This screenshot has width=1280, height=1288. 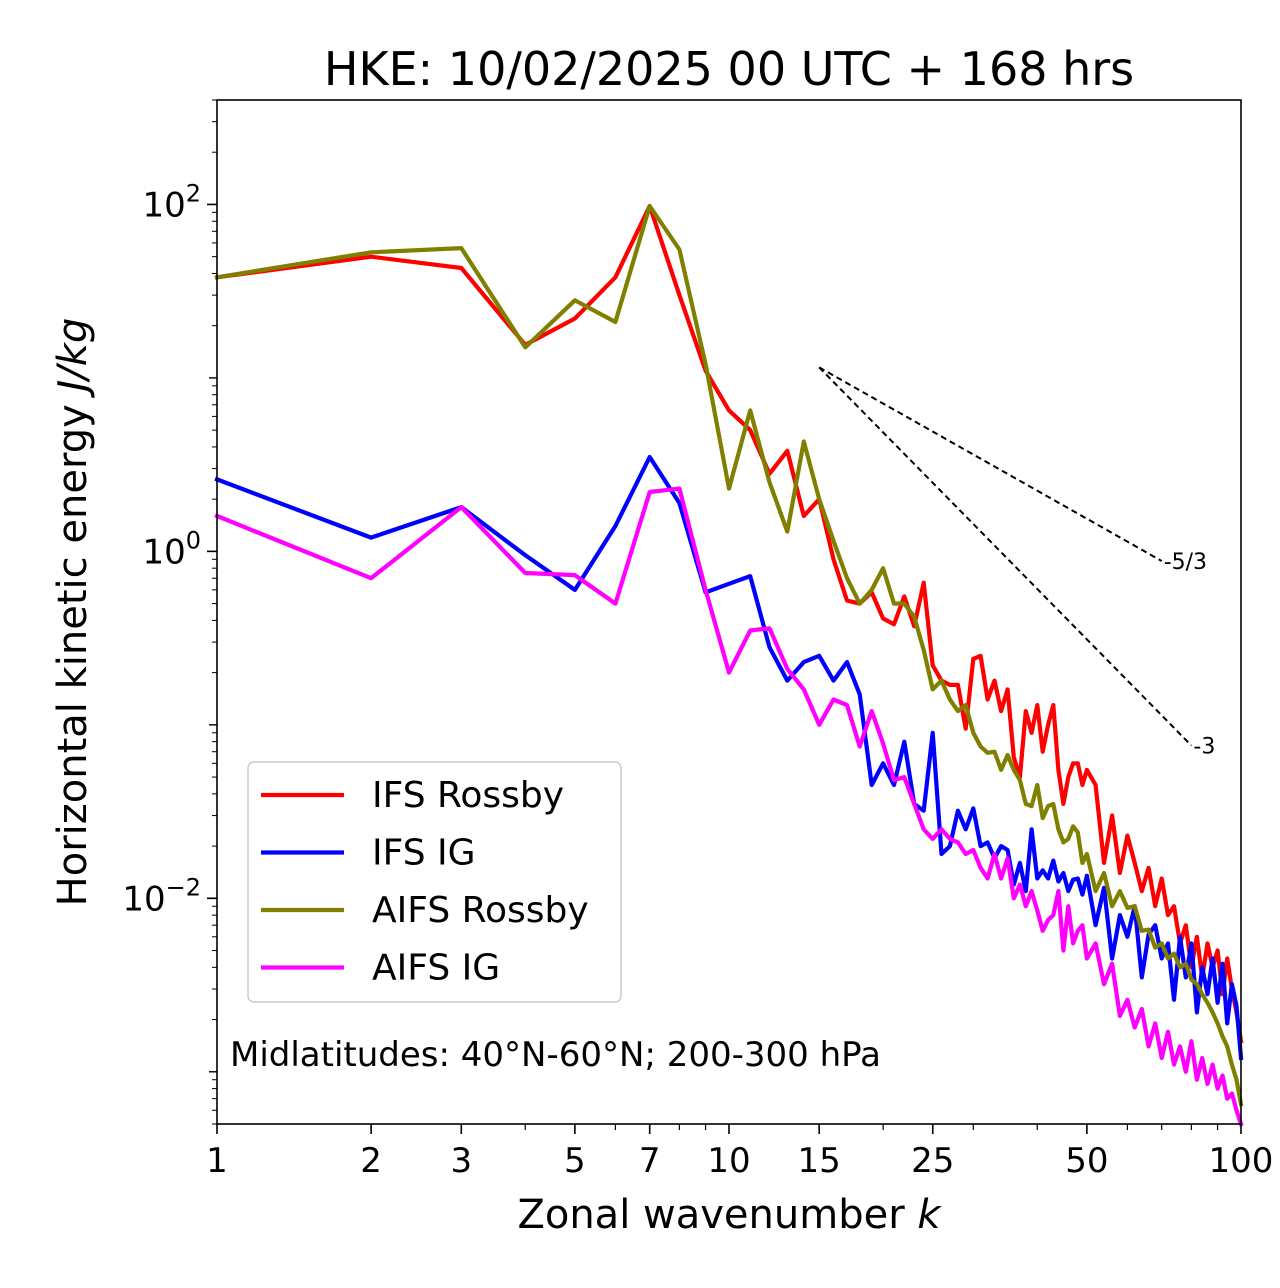 What do you see at coordinates (371, 1161) in the screenshot?
I see `x-tick-label: 2` at bounding box center [371, 1161].